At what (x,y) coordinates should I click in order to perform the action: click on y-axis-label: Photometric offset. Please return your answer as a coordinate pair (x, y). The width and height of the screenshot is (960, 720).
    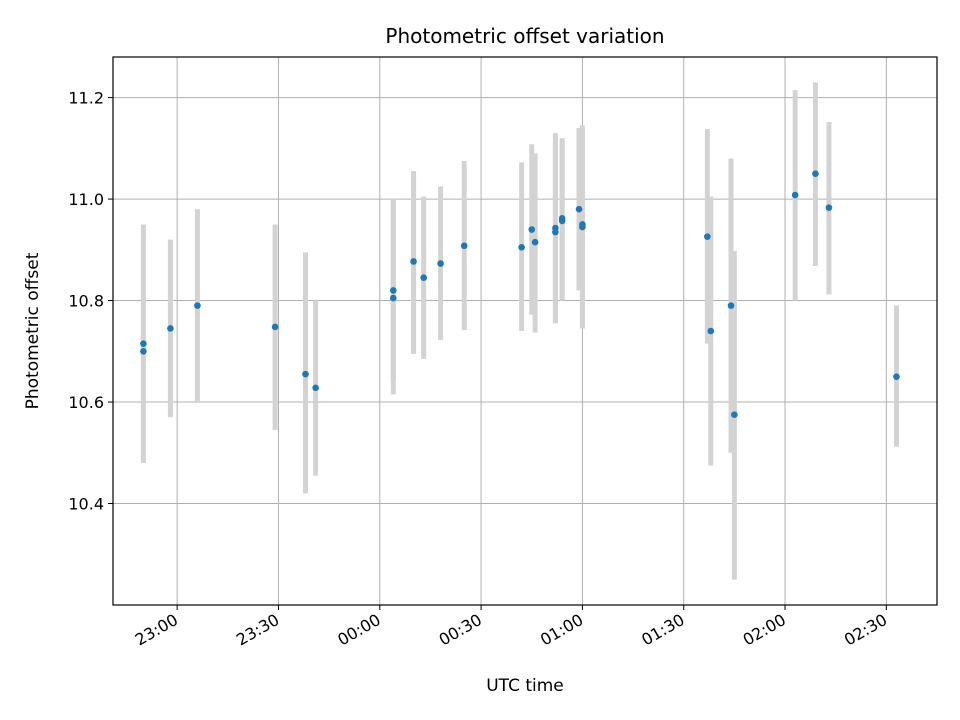
    Looking at the image, I should click on (33, 330).